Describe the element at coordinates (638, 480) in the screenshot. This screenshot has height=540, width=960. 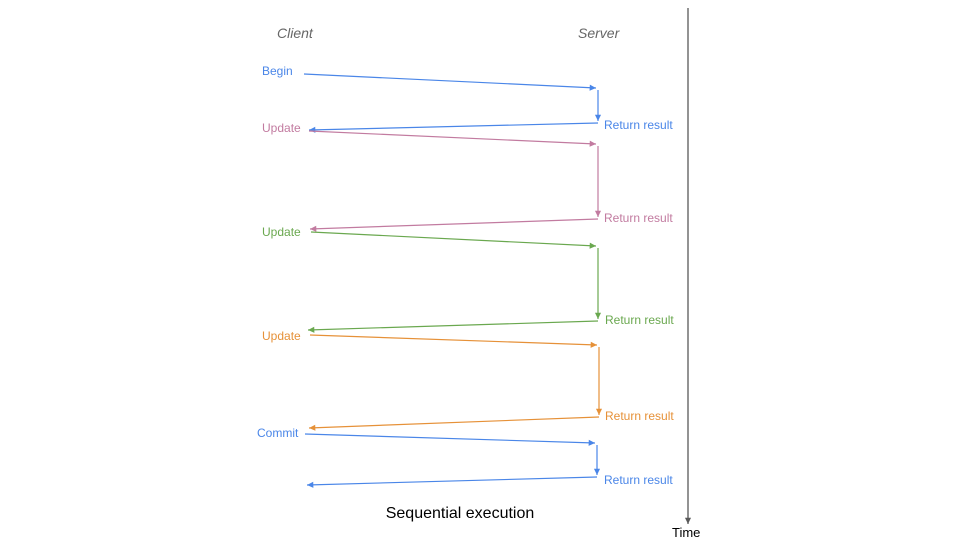
I see `return-result-label-commit: Return result` at that location.